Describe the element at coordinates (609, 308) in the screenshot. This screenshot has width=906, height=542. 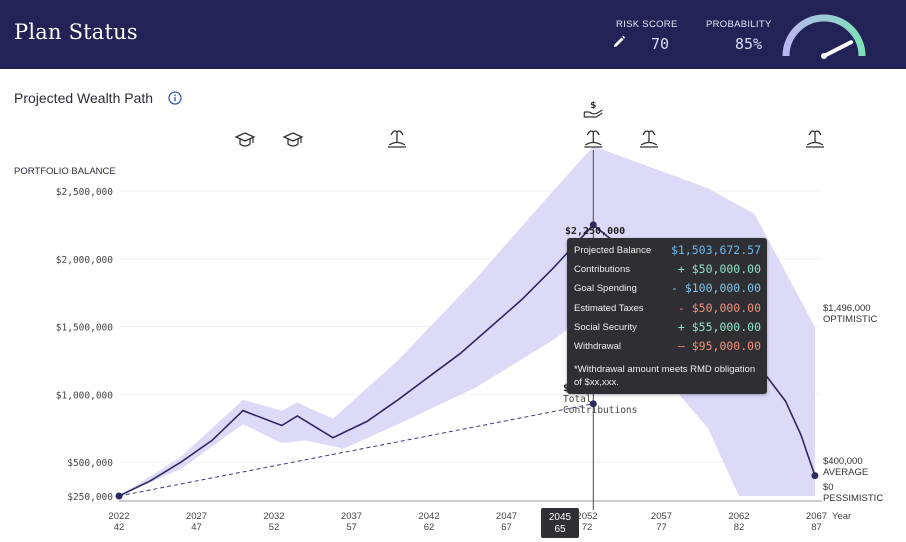
I see `tooltip-row-label: Estimated Taxes` at that location.